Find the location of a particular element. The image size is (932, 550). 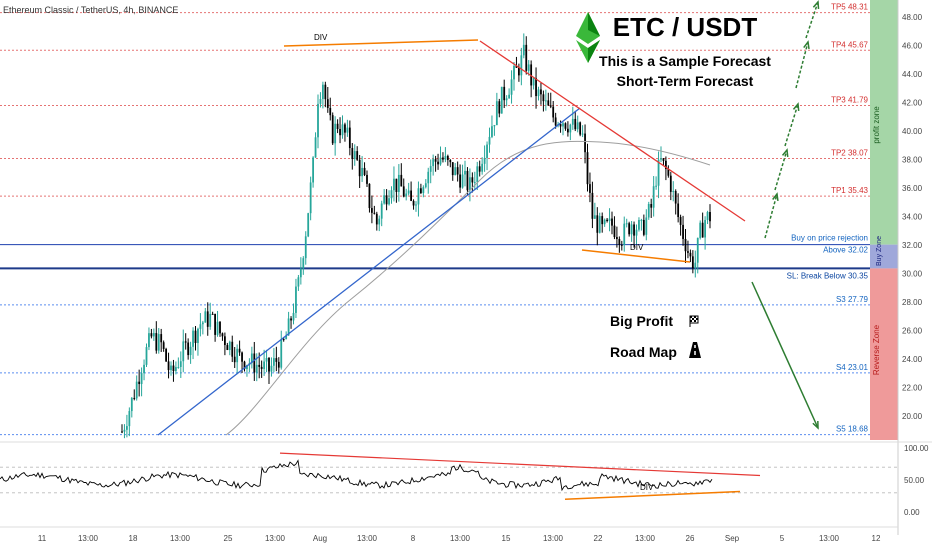

reverse-zone is located at coordinates (884, 354).